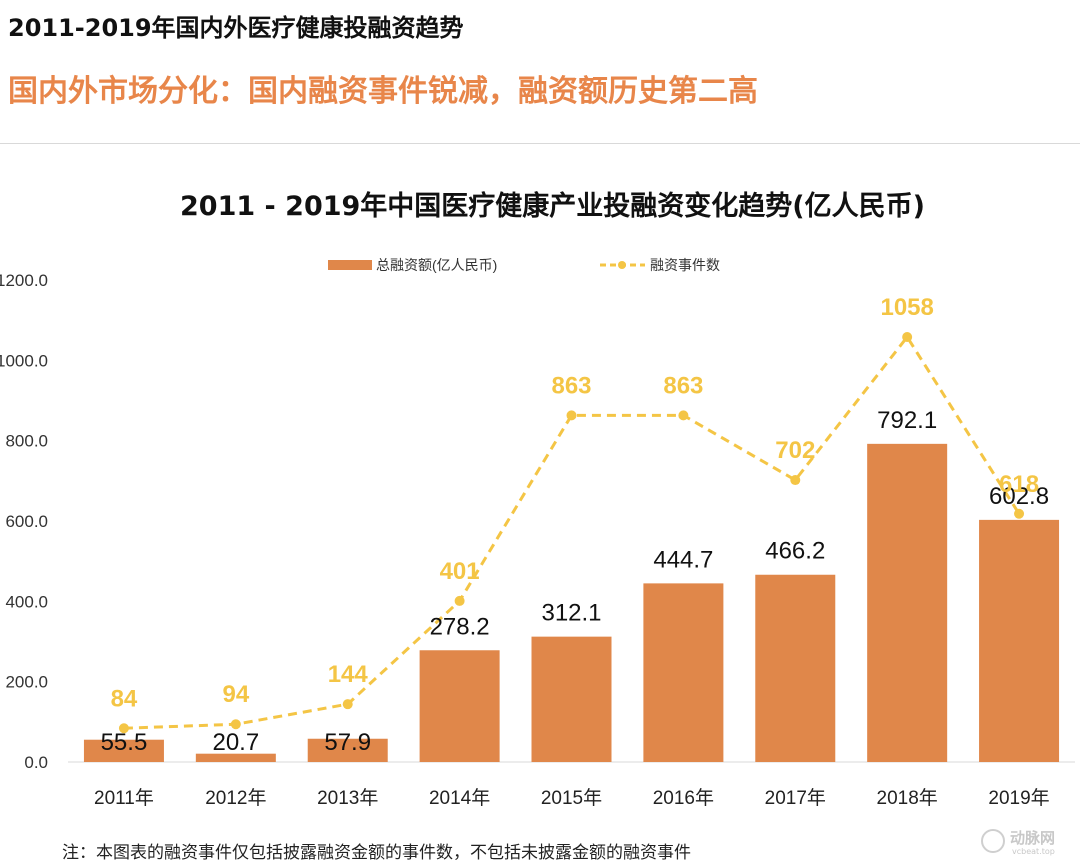 The image size is (1080, 865). I want to click on line-value-label: 1058, so click(906, 307).